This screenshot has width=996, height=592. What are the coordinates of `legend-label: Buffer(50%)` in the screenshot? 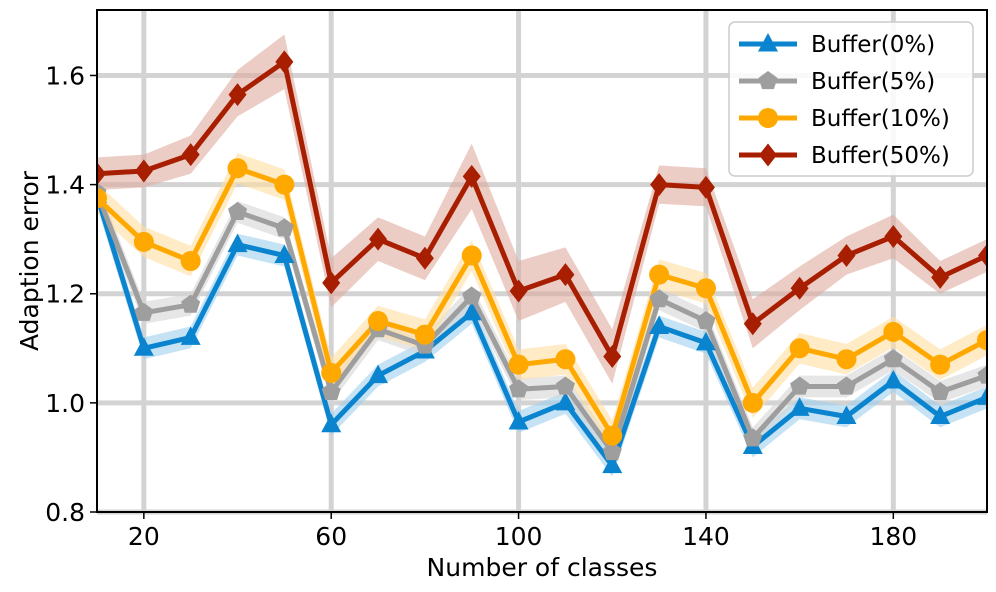 It's located at (880, 156).